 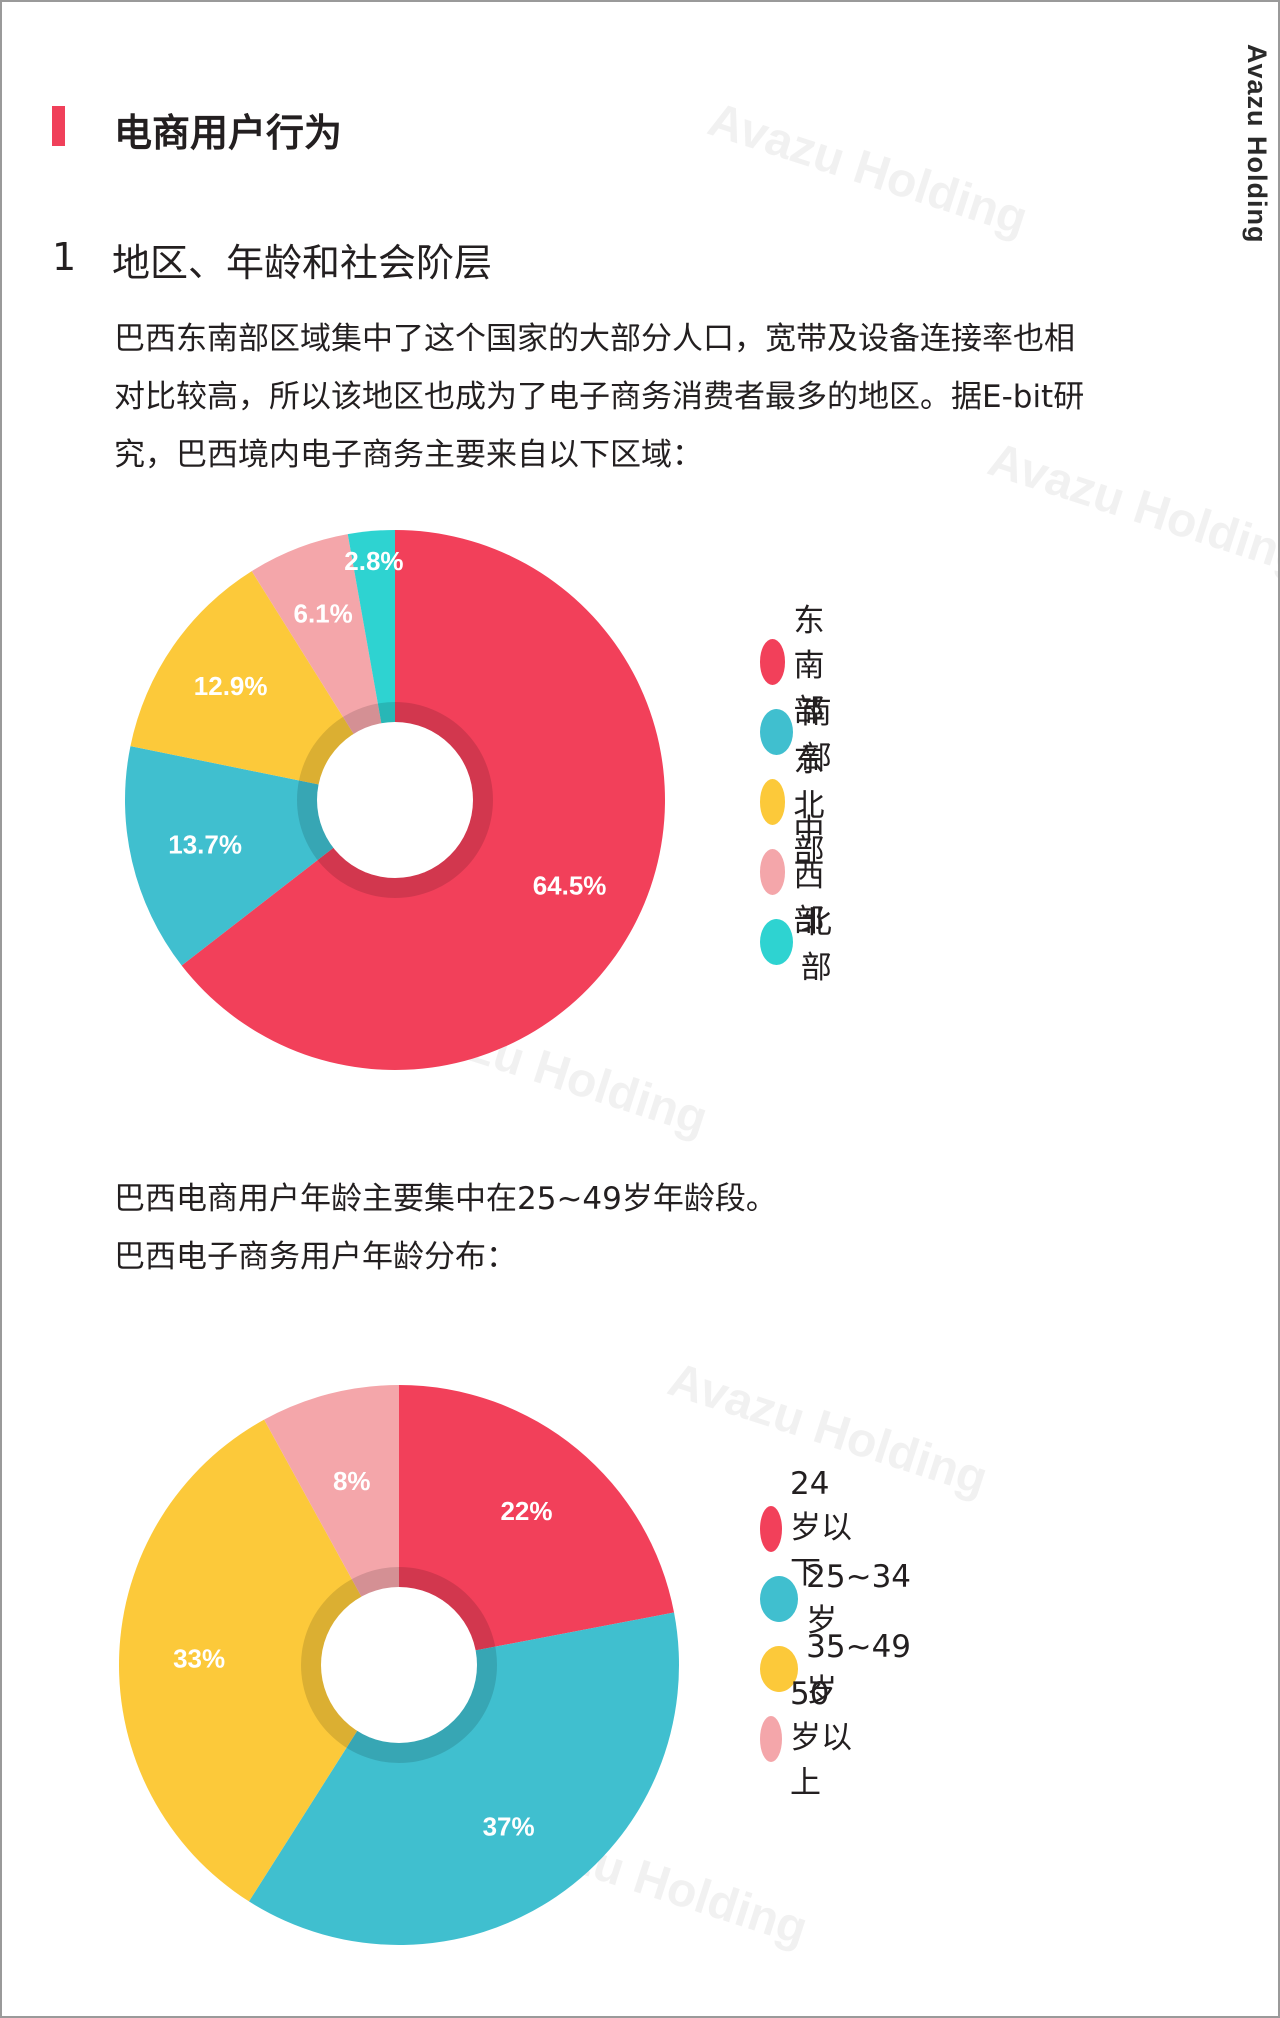 I want to click on chart1-legend-label: 北部, so click(x=816, y=945).